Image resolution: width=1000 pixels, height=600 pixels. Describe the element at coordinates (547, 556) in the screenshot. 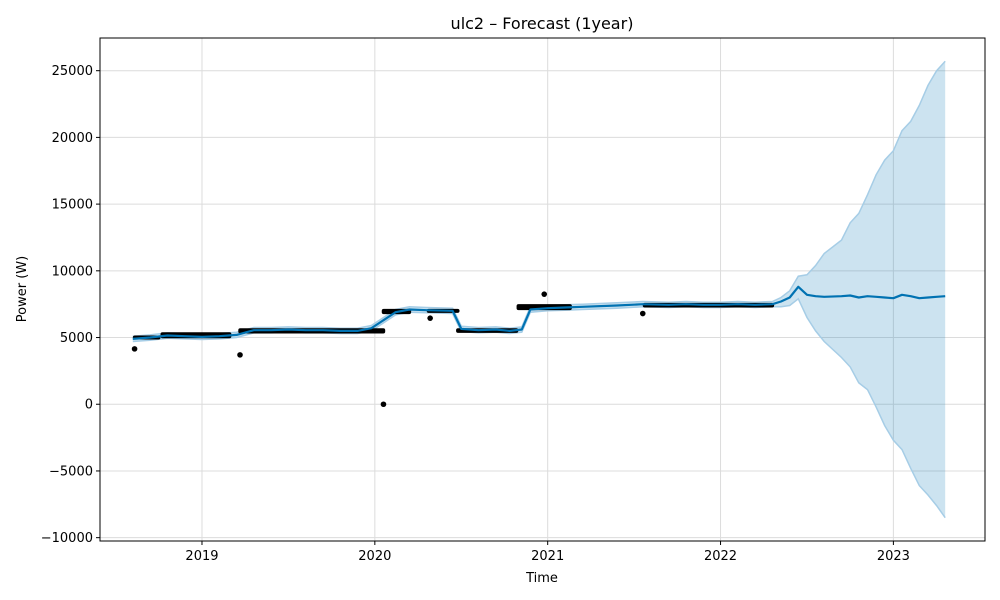

I see `x-tick-label: 2021` at that location.